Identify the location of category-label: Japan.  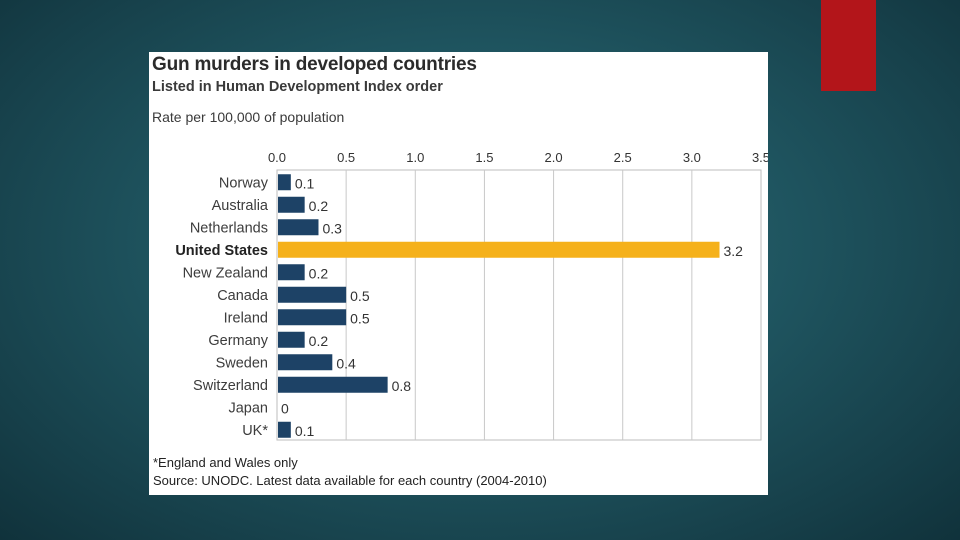
(248, 408).